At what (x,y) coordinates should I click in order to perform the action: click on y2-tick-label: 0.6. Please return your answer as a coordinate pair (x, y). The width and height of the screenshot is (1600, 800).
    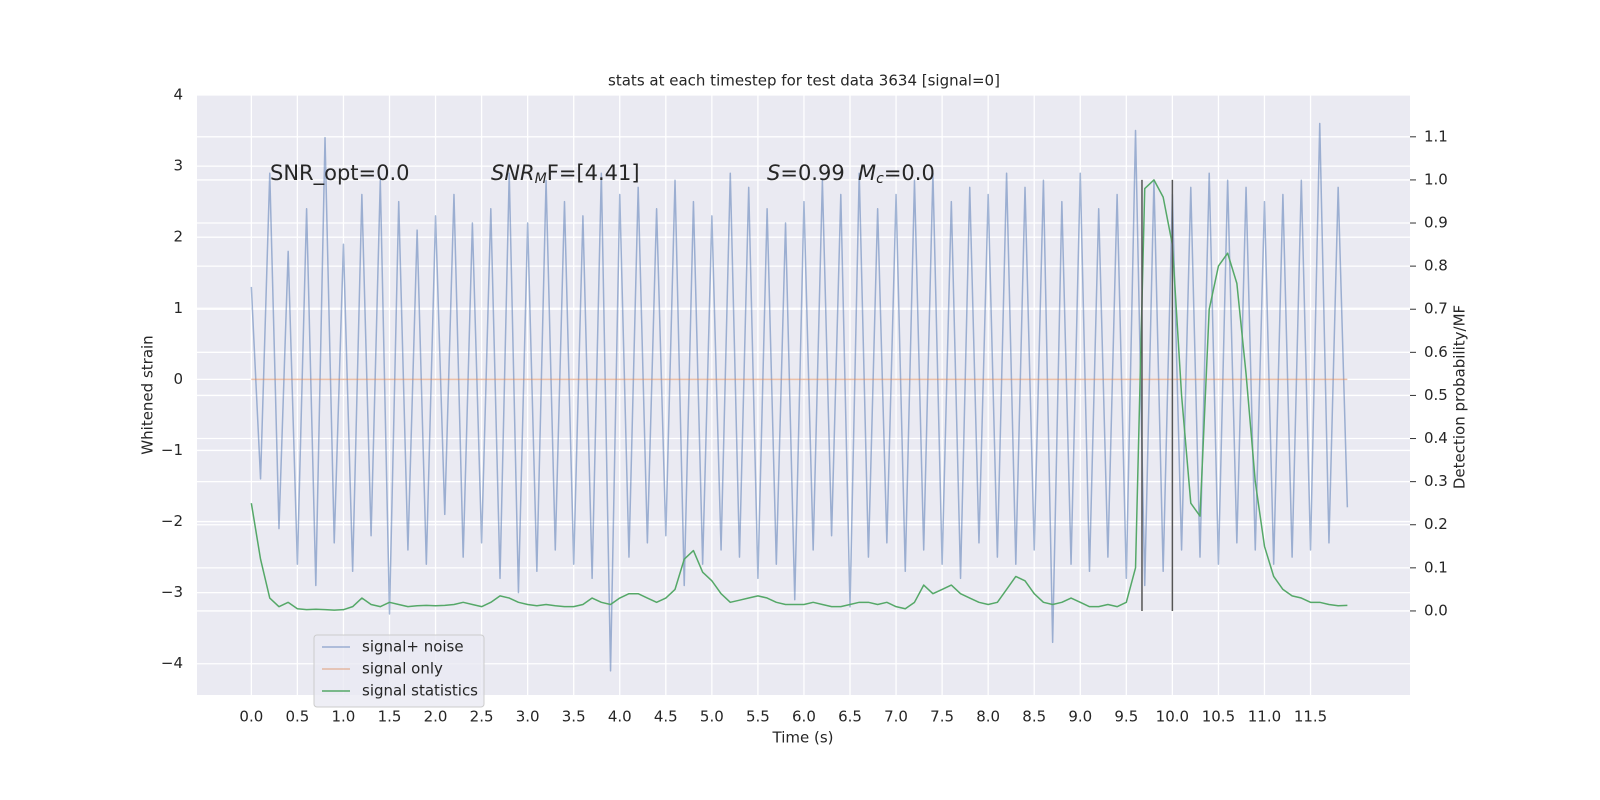
    Looking at the image, I should click on (1436, 352).